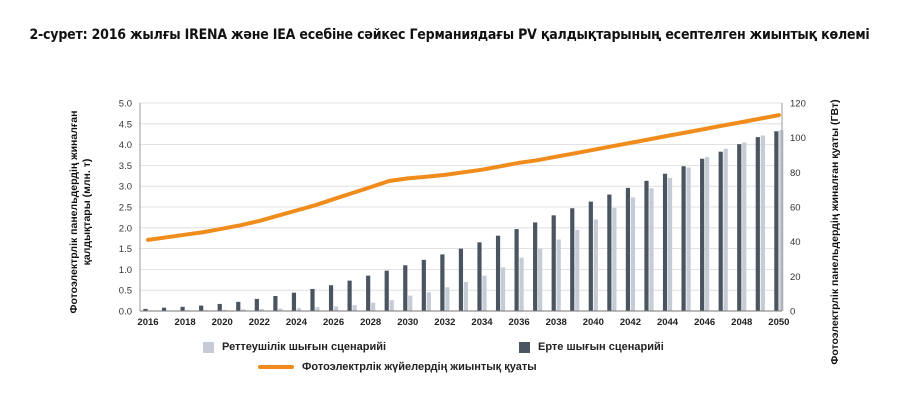 This screenshot has height=403, width=899. Describe the element at coordinates (407, 322) in the screenshot. I see `x-tick-label: 2030` at that location.